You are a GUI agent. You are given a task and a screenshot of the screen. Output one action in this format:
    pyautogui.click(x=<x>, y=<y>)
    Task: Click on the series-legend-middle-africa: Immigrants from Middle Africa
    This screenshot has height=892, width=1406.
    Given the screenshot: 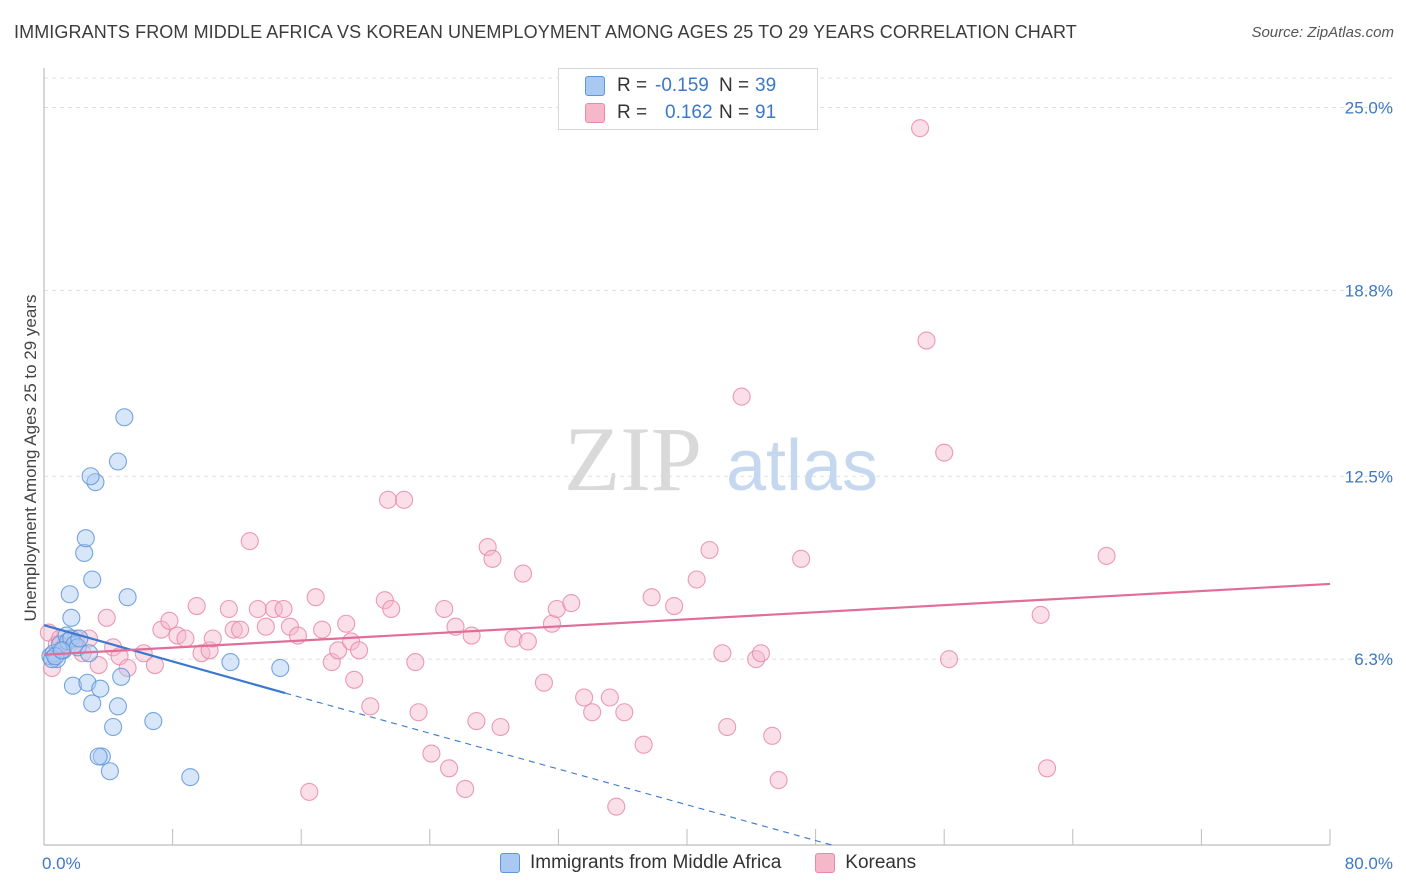 What is the action you would take?
    pyautogui.click(x=640, y=863)
    